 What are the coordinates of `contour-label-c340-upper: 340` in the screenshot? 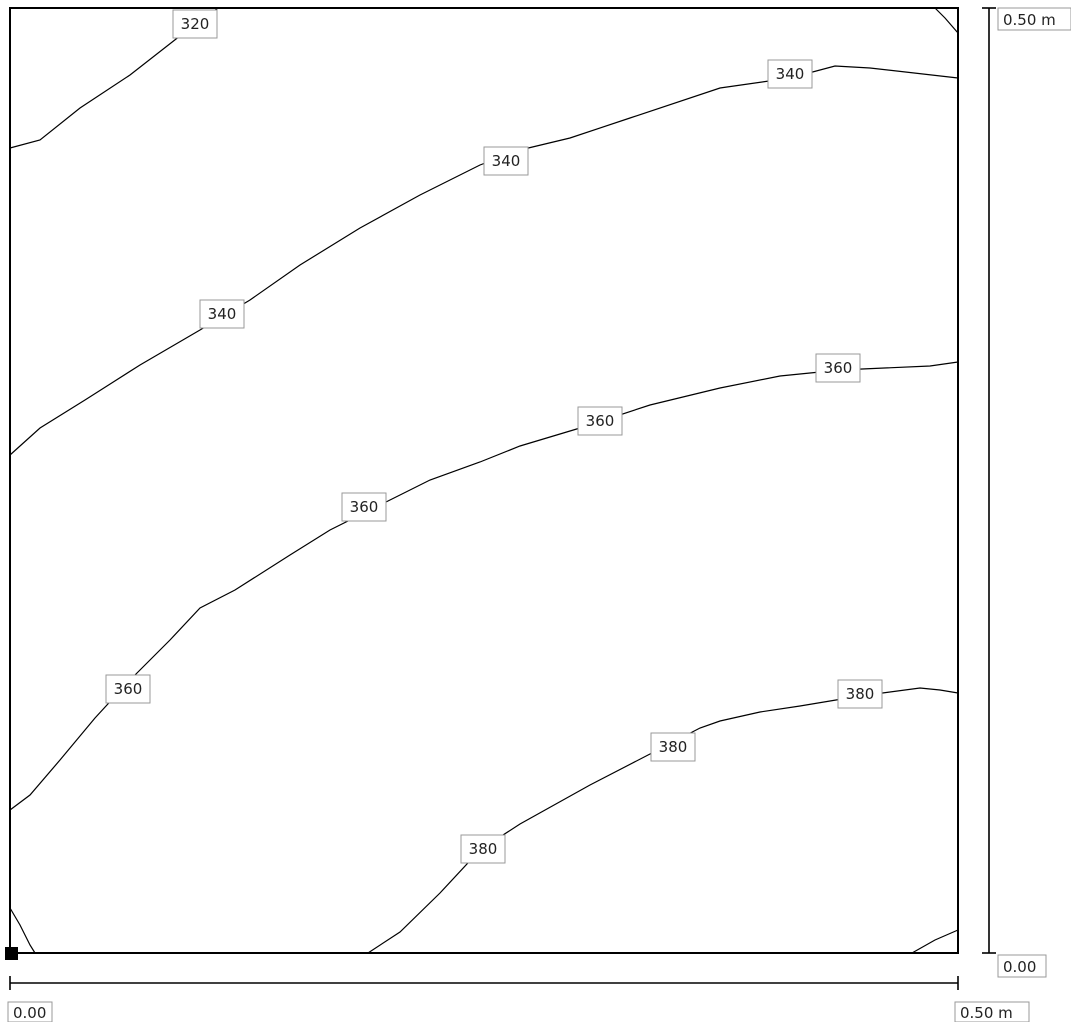 It's located at (790, 74).